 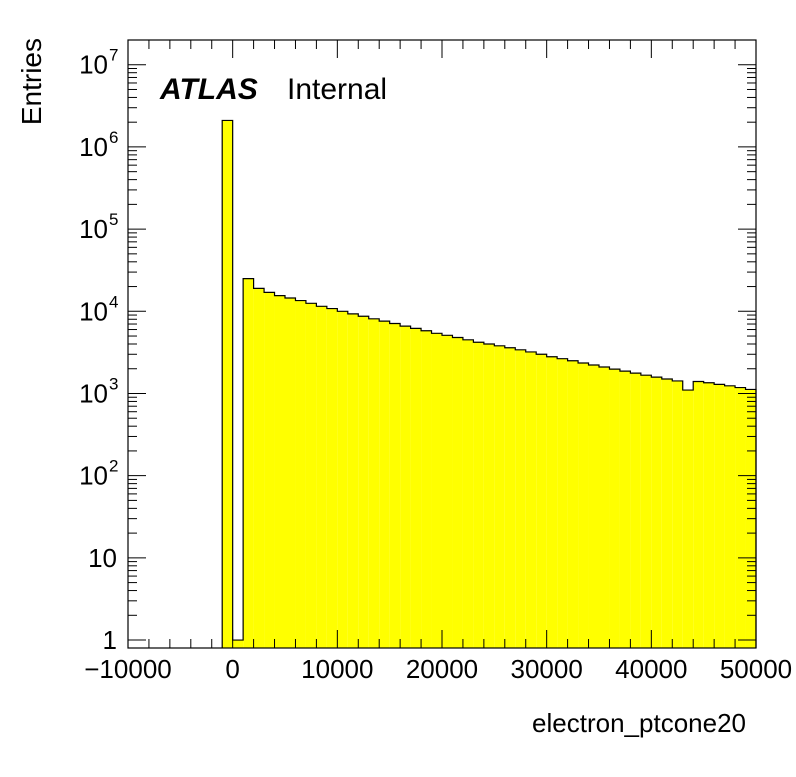 I want to click on x-axis-title: electron_ptcone20, so click(x=639, y=723).